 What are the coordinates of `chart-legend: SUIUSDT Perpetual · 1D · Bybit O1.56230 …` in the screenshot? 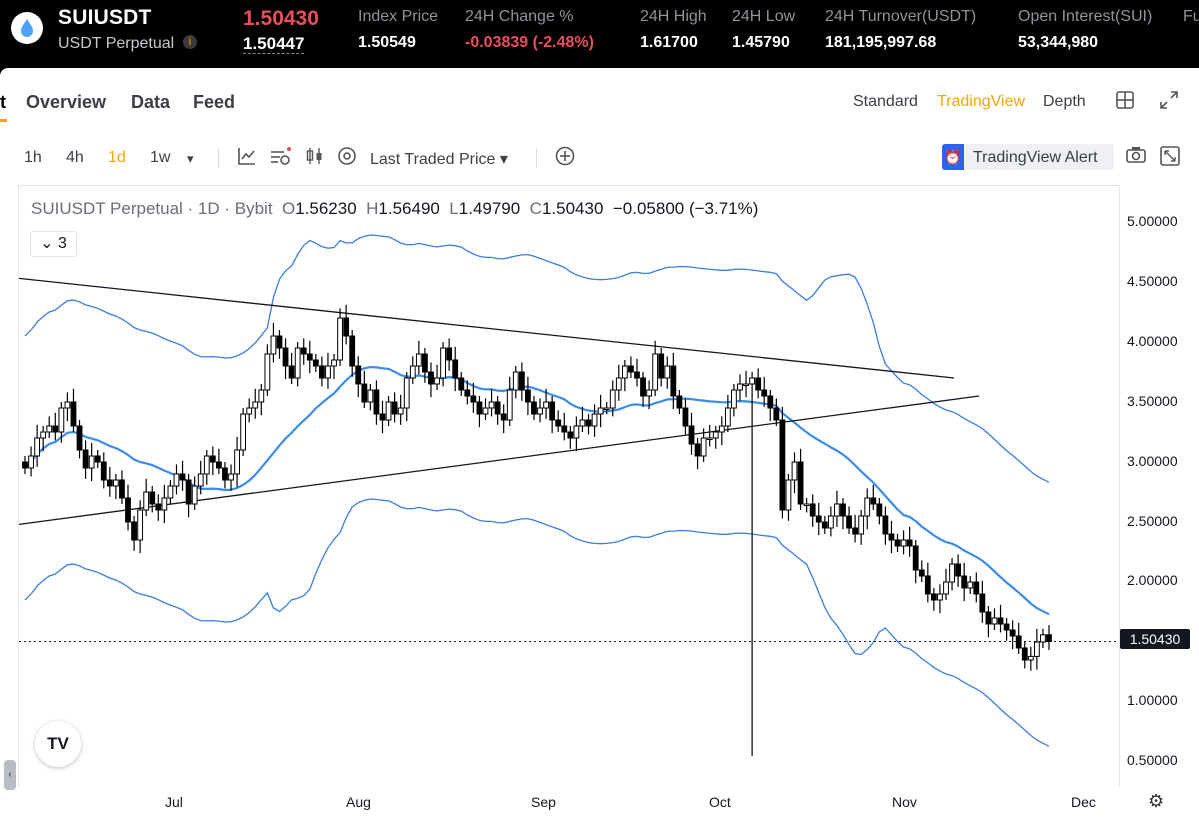 It's located at (395, 208).